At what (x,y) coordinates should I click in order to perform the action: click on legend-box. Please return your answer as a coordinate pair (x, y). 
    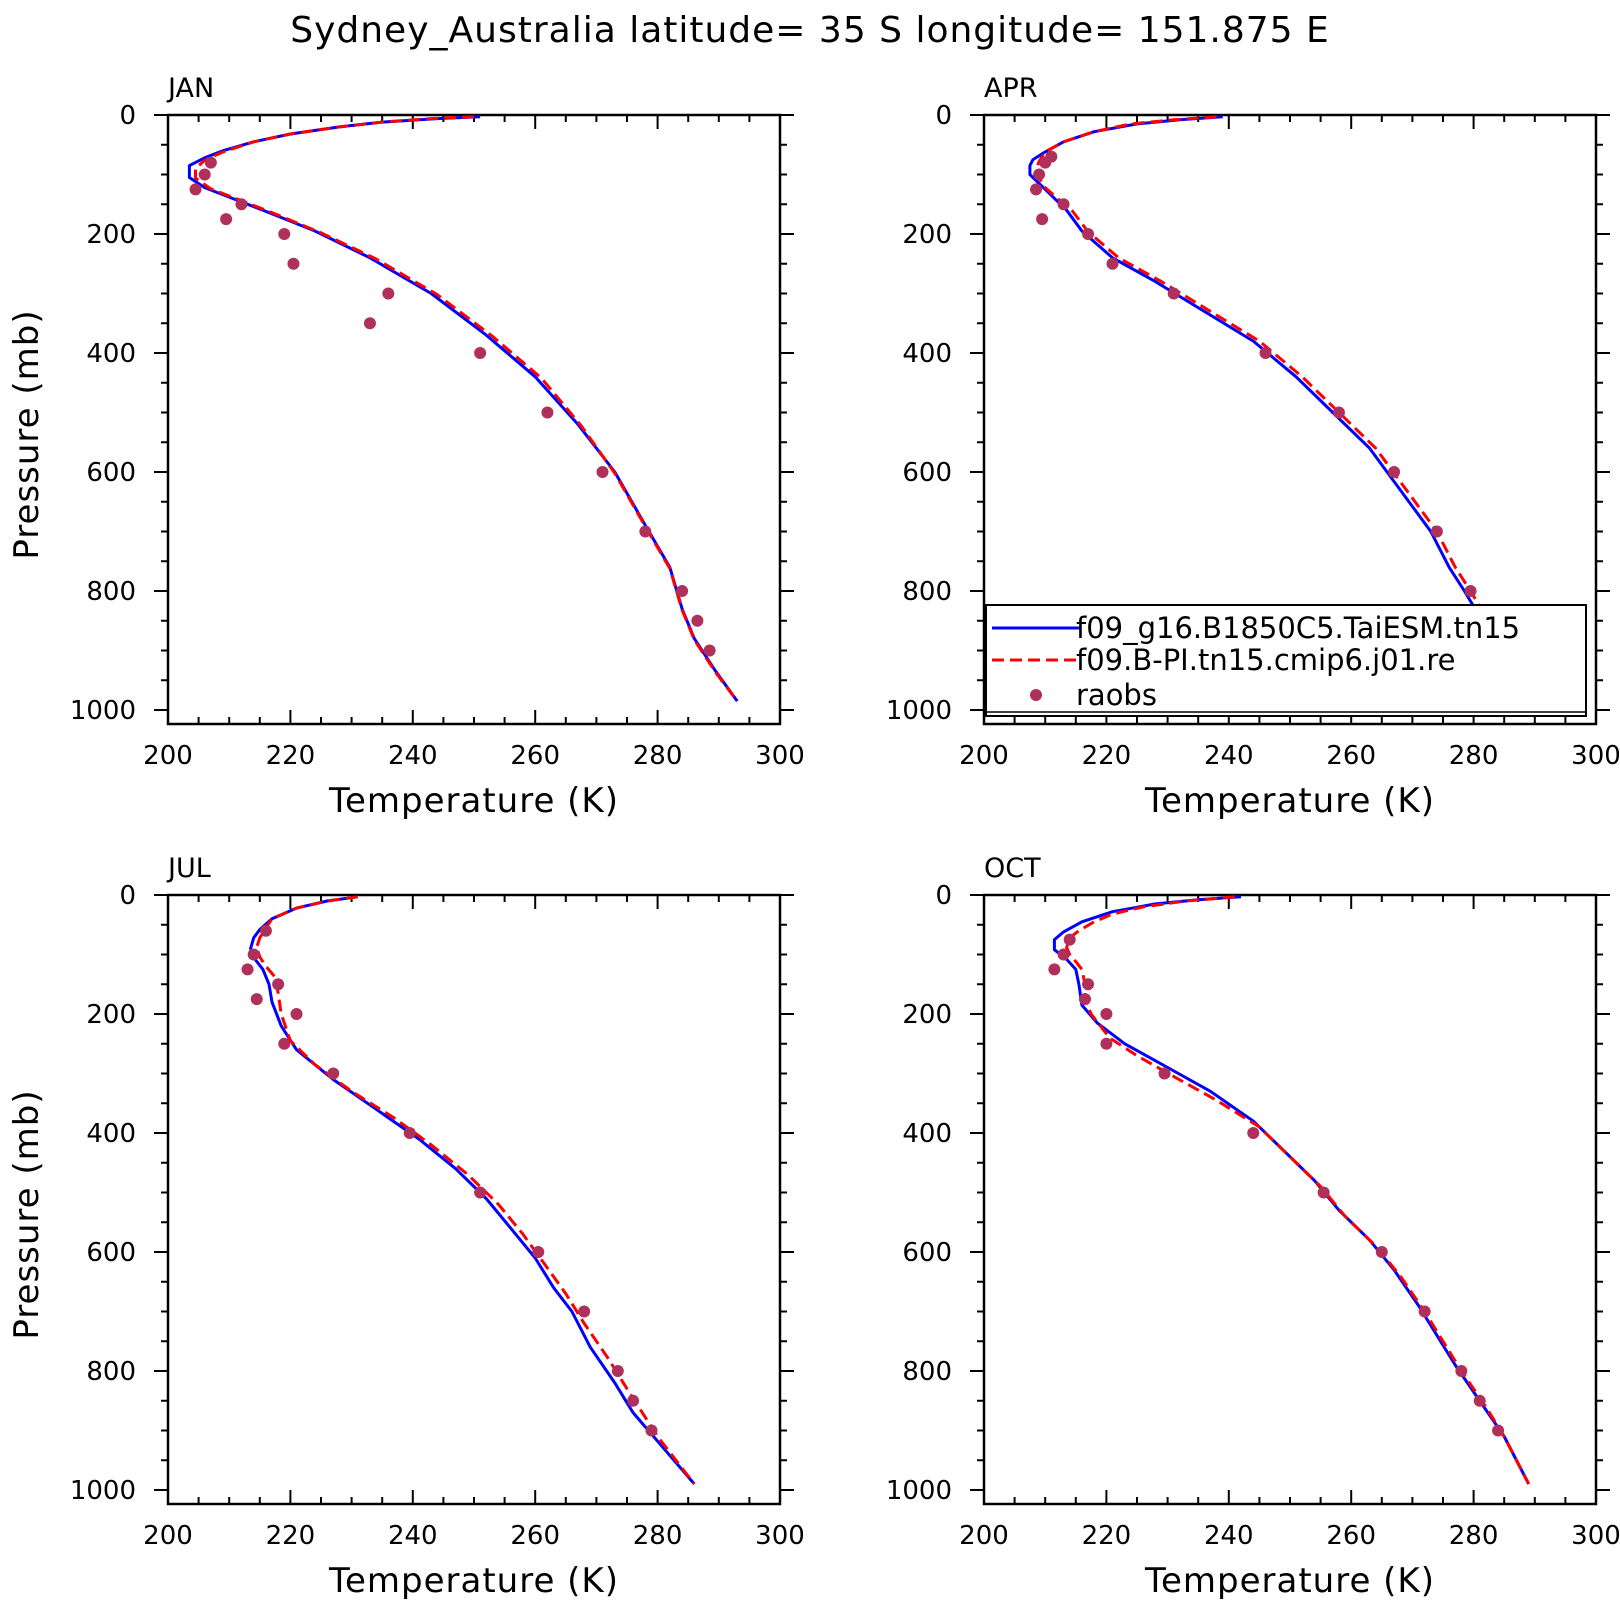
    Looking at the image, I should click on (1286, 660).